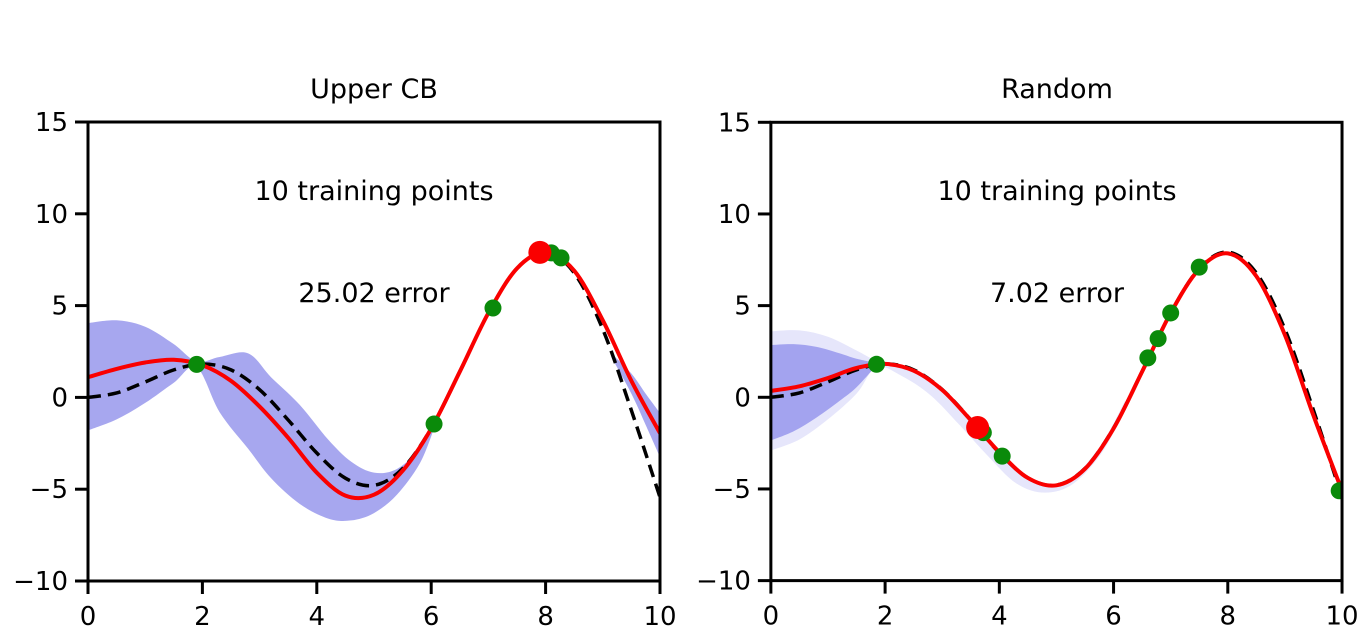 The width and height of the screenshot is (1365, 643). What do you see at coordinates (635, 405) in the screenshot?
I see `confidence-band-right` at bounding box center [635, 405].